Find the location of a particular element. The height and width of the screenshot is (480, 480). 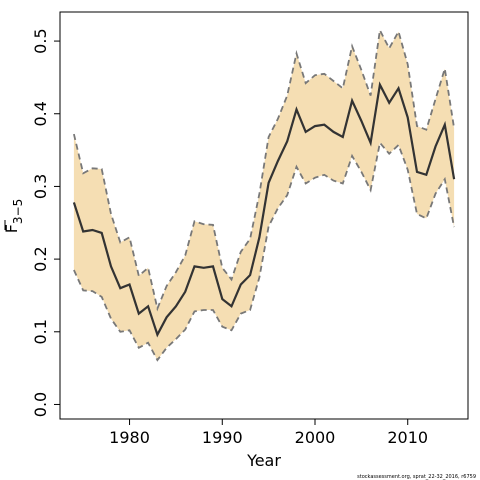

y-axis-title-main: F is located at coordinates (11, 228).